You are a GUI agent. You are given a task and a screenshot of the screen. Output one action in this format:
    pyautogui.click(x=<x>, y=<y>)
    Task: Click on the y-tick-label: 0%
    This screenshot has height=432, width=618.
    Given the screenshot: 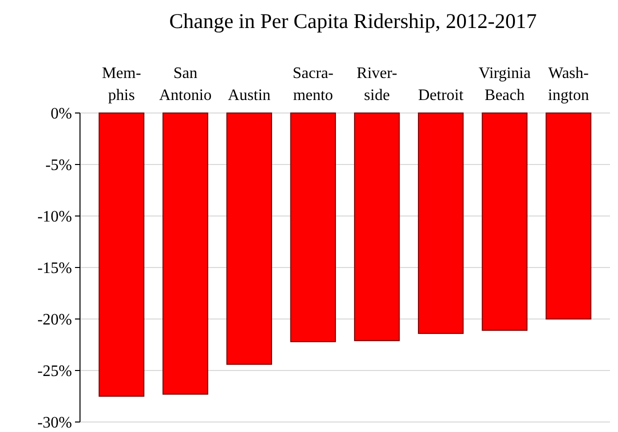 What is the action you would take?
    pyautogui.click(x=61, y=114)
    